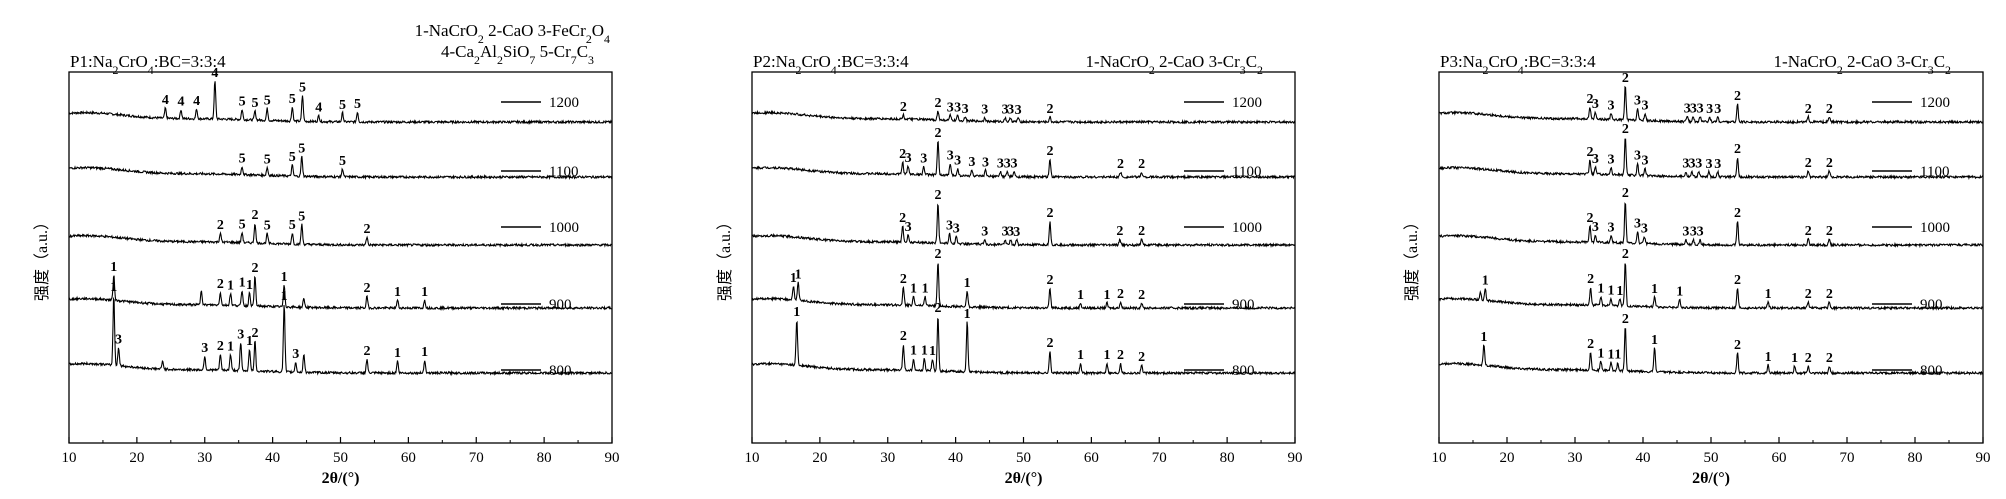 Image resolution: width=2006 pixels, height=499 pixels. I want to click on series-1200: 4 4 445 5 5 554 5 5 1200, so click(340, 95).